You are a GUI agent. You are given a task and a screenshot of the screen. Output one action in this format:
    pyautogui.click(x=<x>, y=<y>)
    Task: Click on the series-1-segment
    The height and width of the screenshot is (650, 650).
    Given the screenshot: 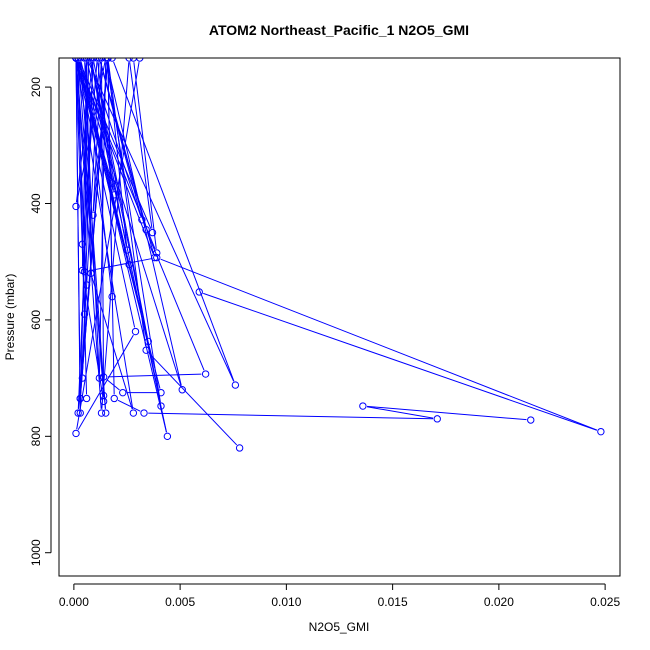 What is the action you would take?
    pyautogui.click(x=102, y=218)
    